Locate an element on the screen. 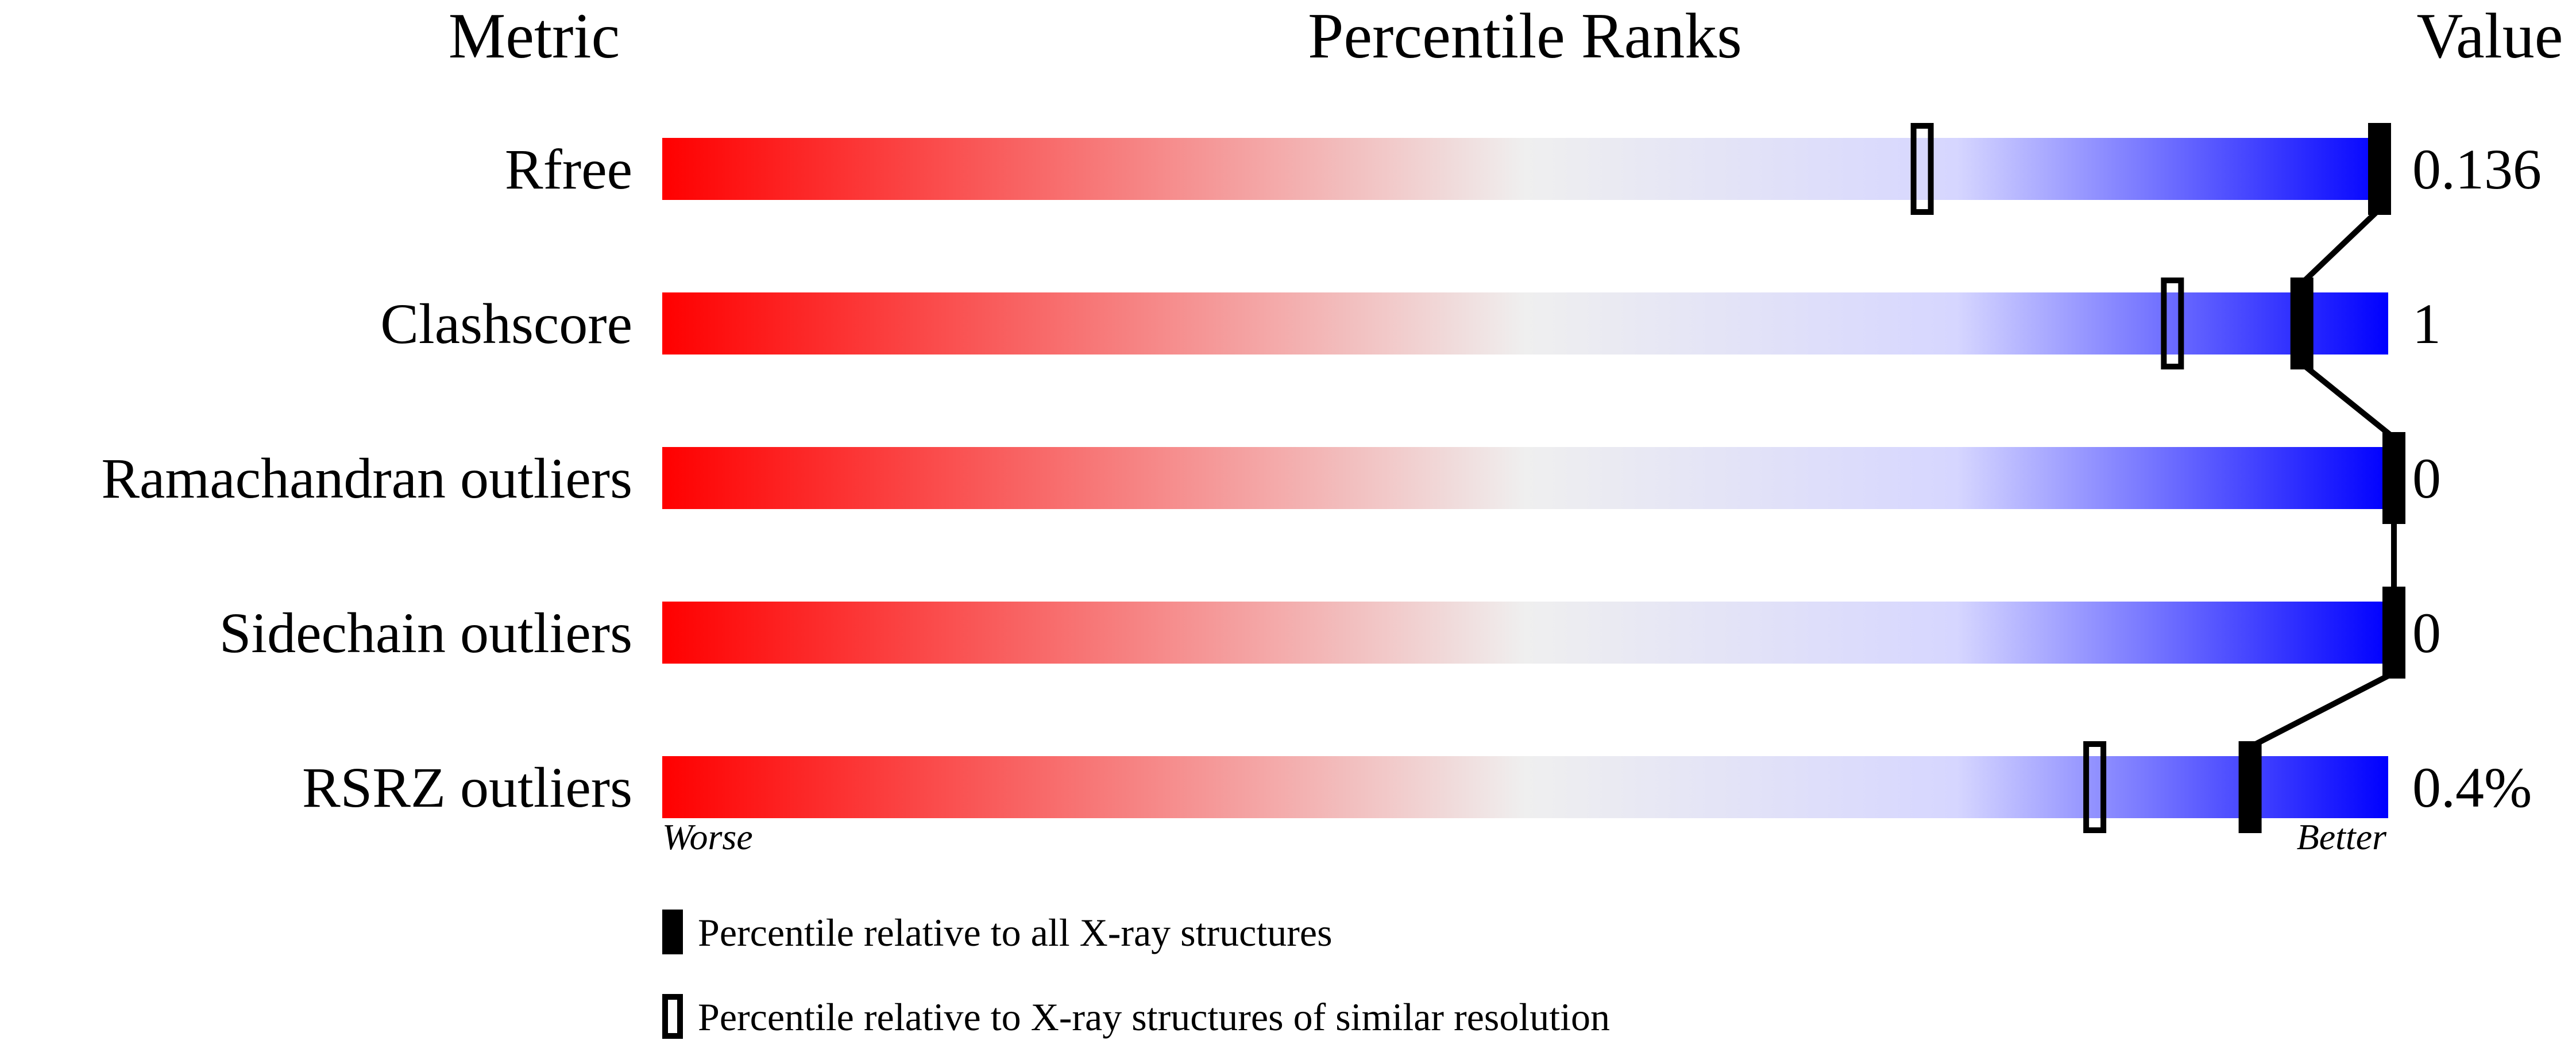 This screenshot has height=1048, width=2576. metric-label: Rfree is located at coordinates (568, 169).